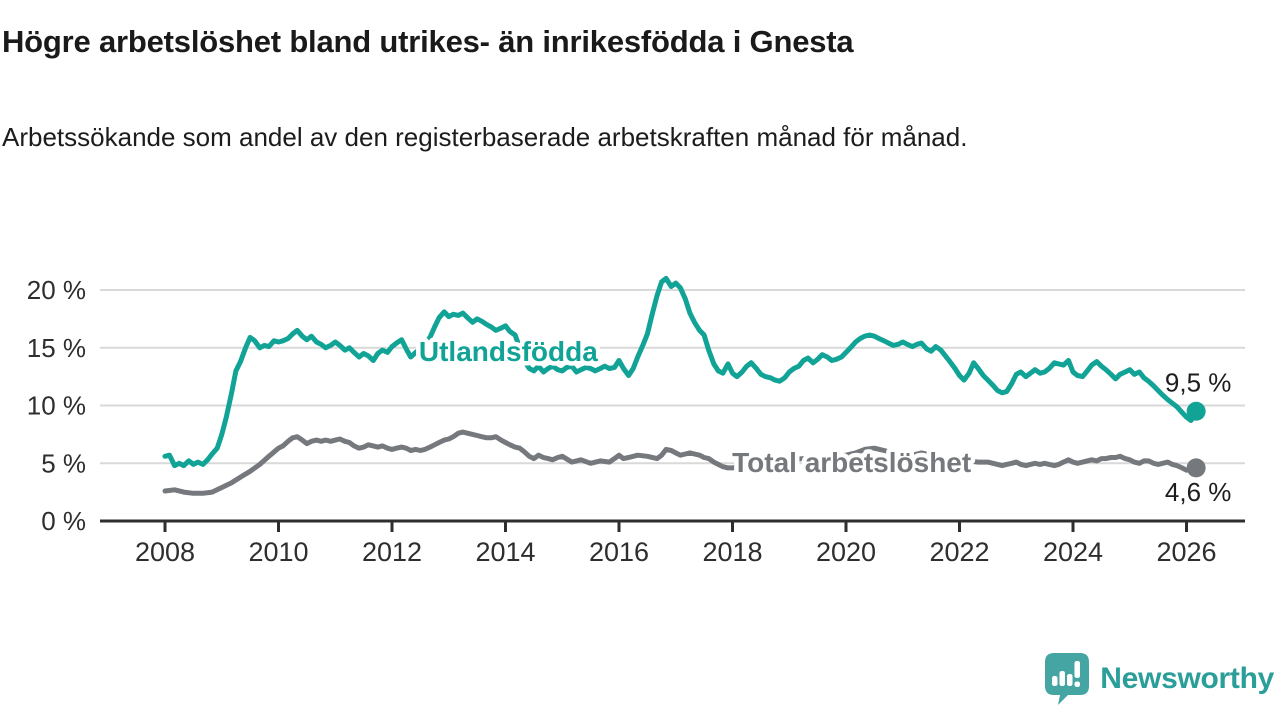 The width and height of the screenshot is (1280, 720). I want to click on brand-wordmark: Newsworthy, so click(1187, 678).